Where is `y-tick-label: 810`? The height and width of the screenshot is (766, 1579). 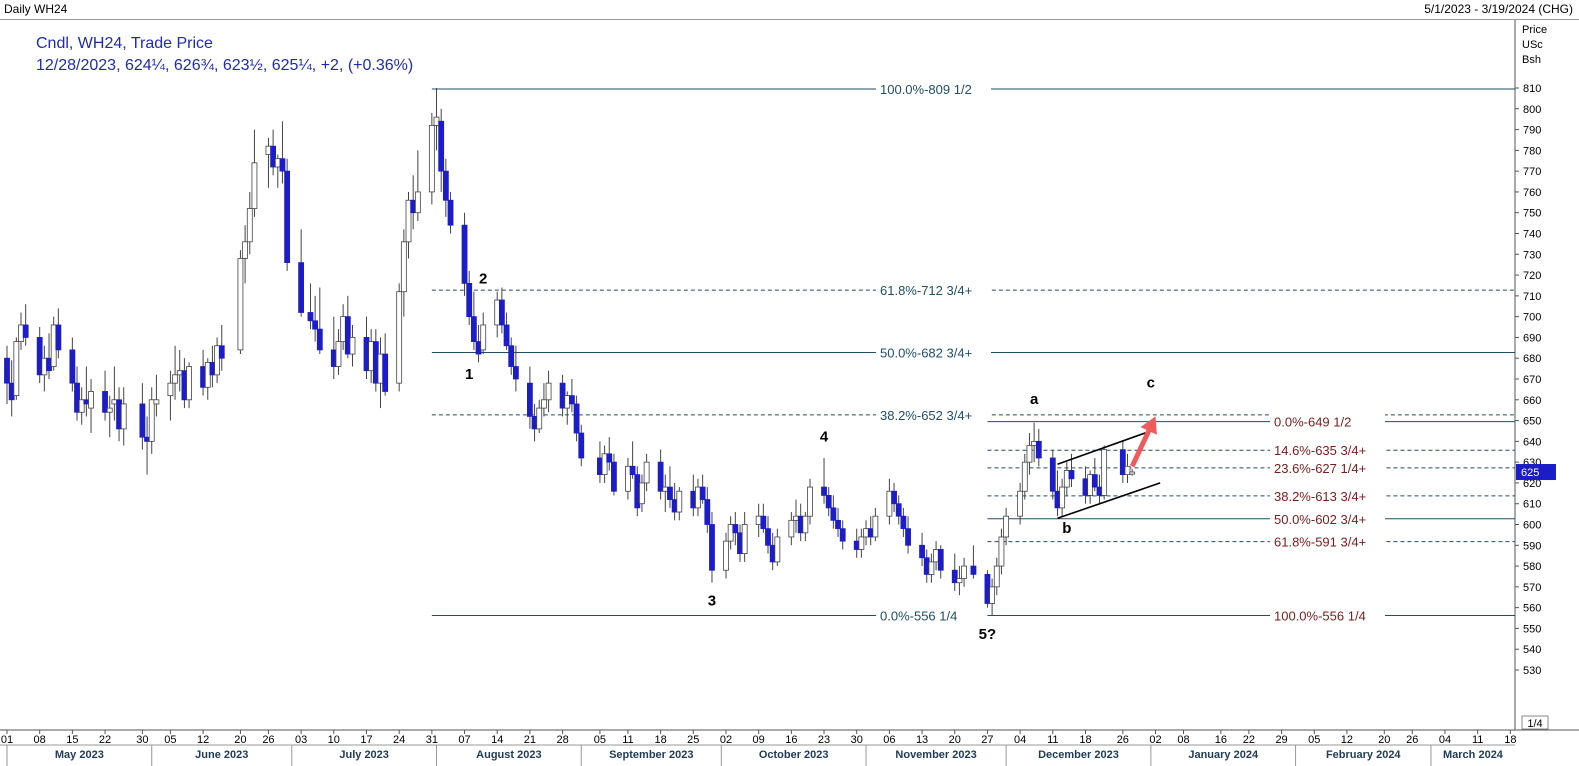
y-tick-label: 810 is located at coordinates (1532, 89).